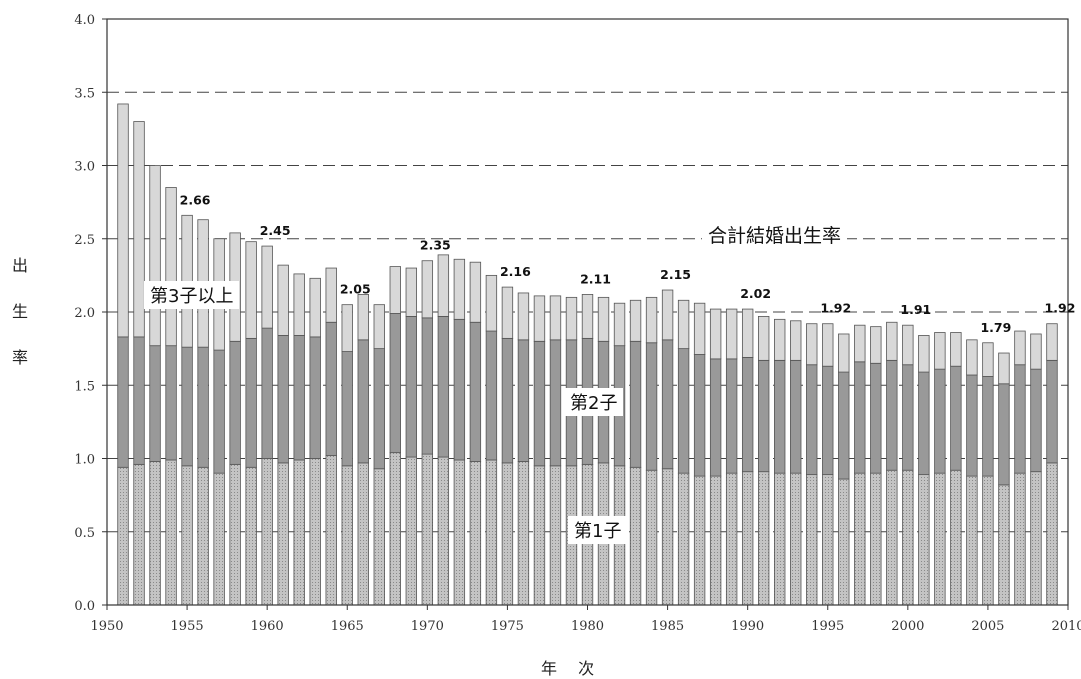  What do you see at coordinates (915, 309) in the screenshot?
I see `total-label: 1.91` at bounding box center [915, 309].